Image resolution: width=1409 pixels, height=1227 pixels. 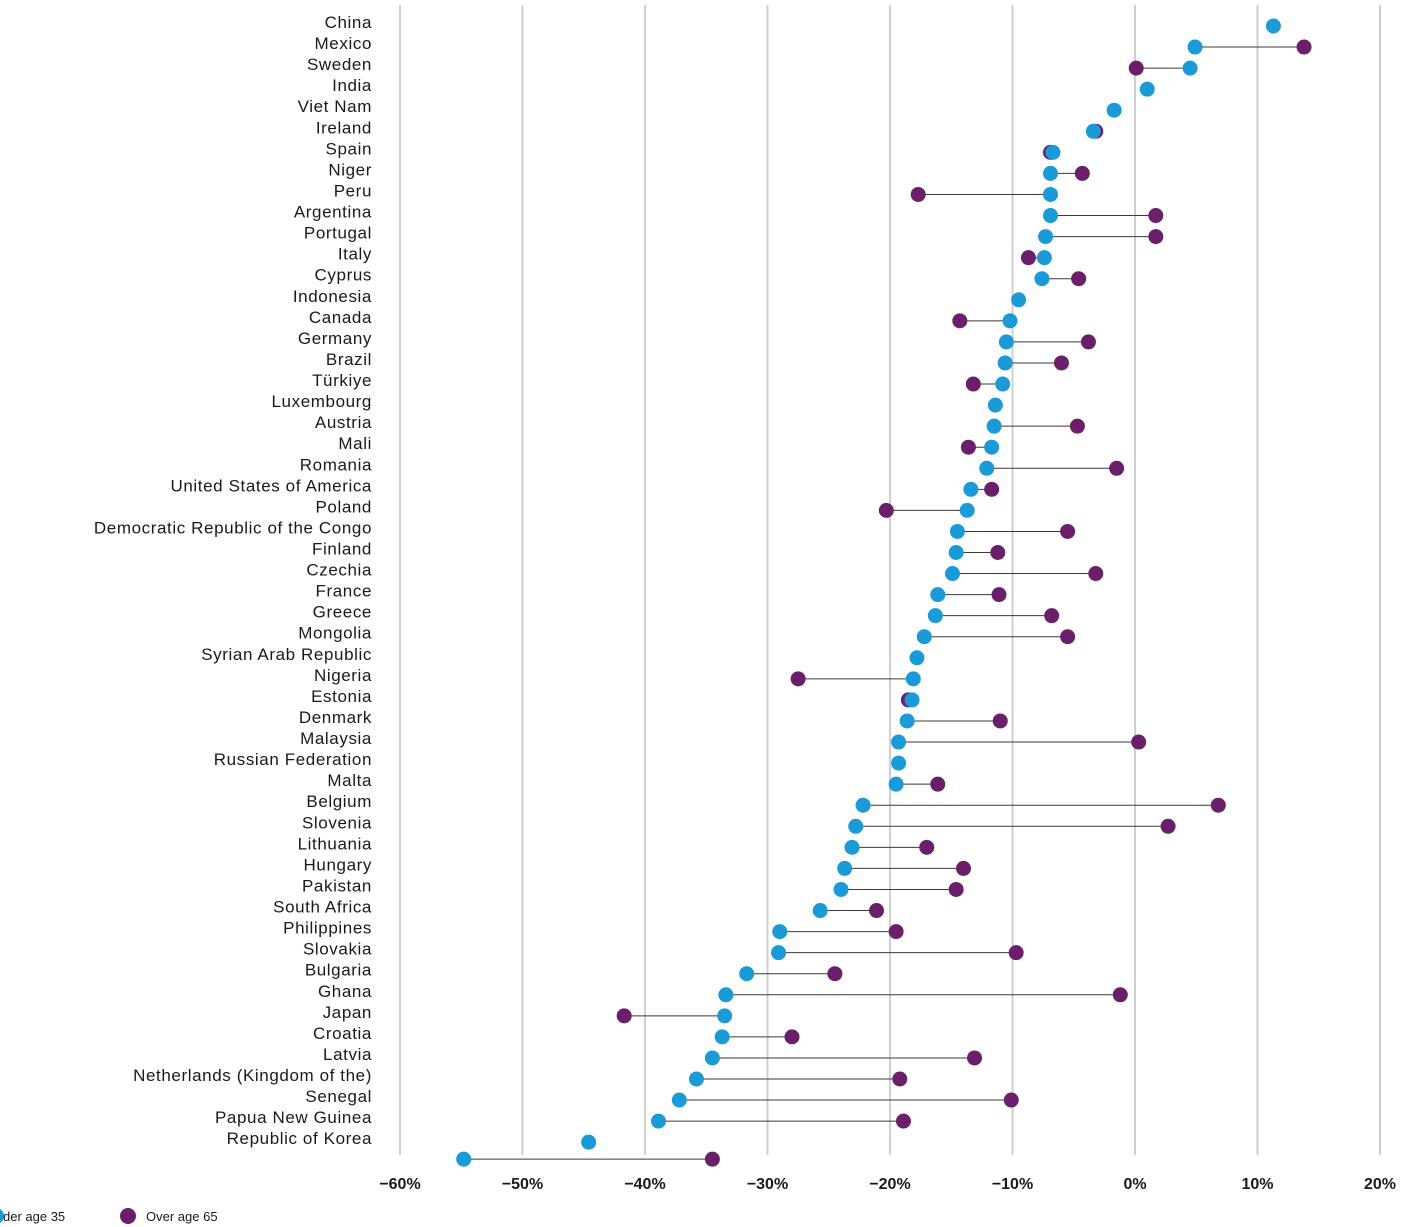 I want to click on country-label: Italy, so click(x=355, y=254).